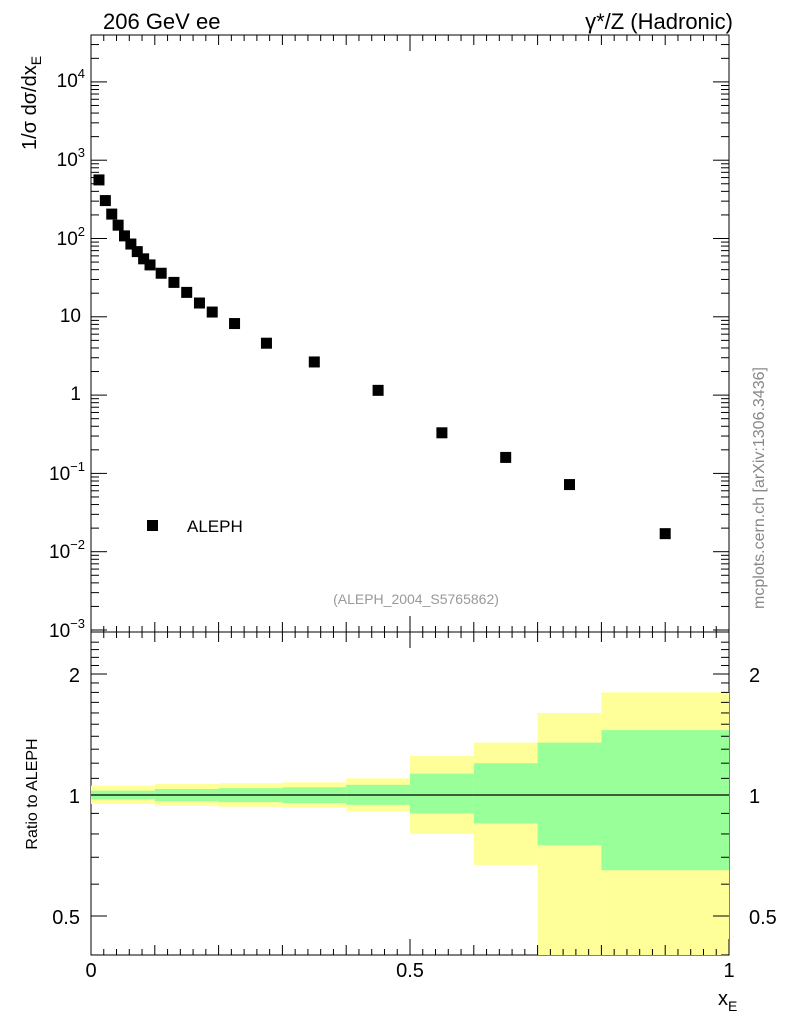  What do you see at coordinates (71, 79) in the screenshot?
I see `y-tick-label-1e4: 10⁴` at bounding box center [71, 79].